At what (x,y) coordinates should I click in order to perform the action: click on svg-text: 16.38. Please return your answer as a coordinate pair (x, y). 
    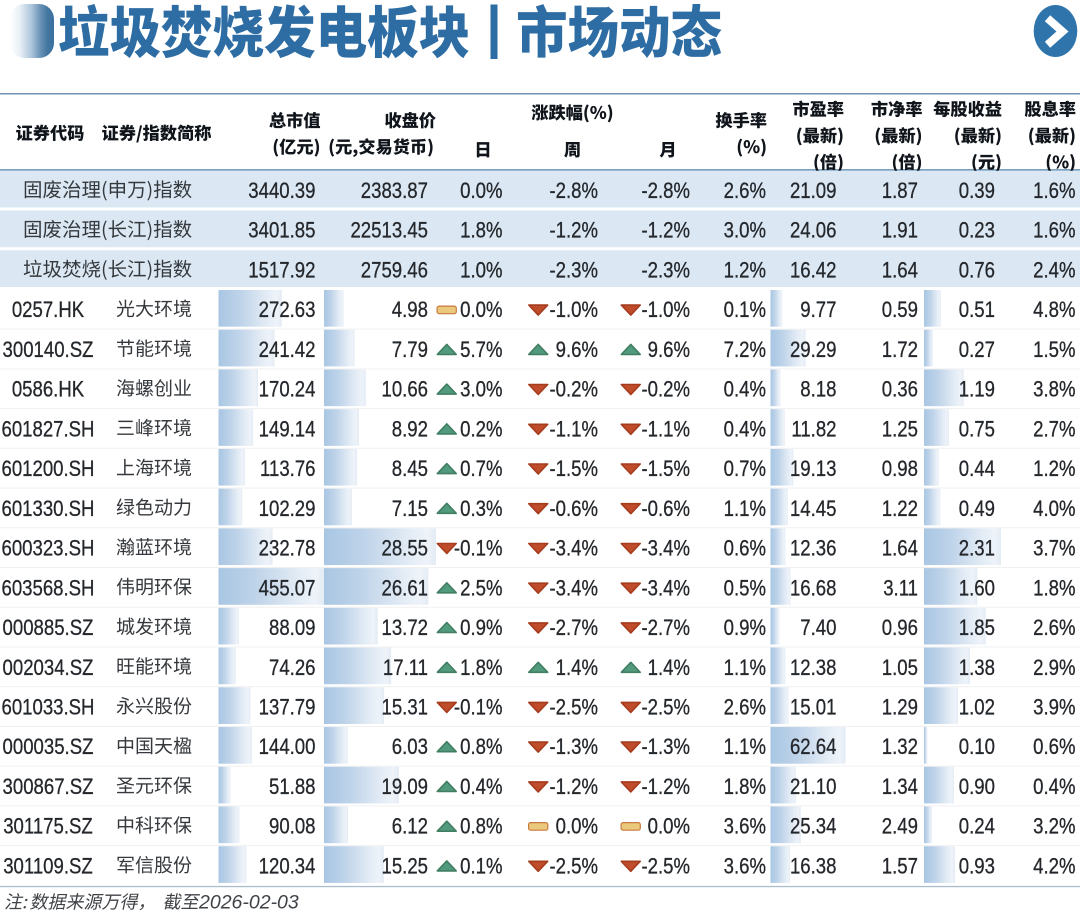
    Looking at the image, I should click on (813, 867).